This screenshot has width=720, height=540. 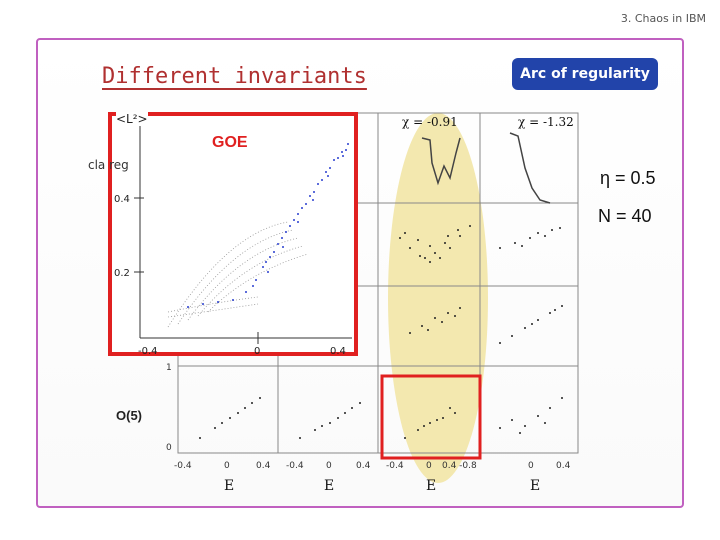 What do you see at coordinates (169, 368) in the screenshot?
I see `y-tick-bottom-1: 1` at bounding box center [169, 368].